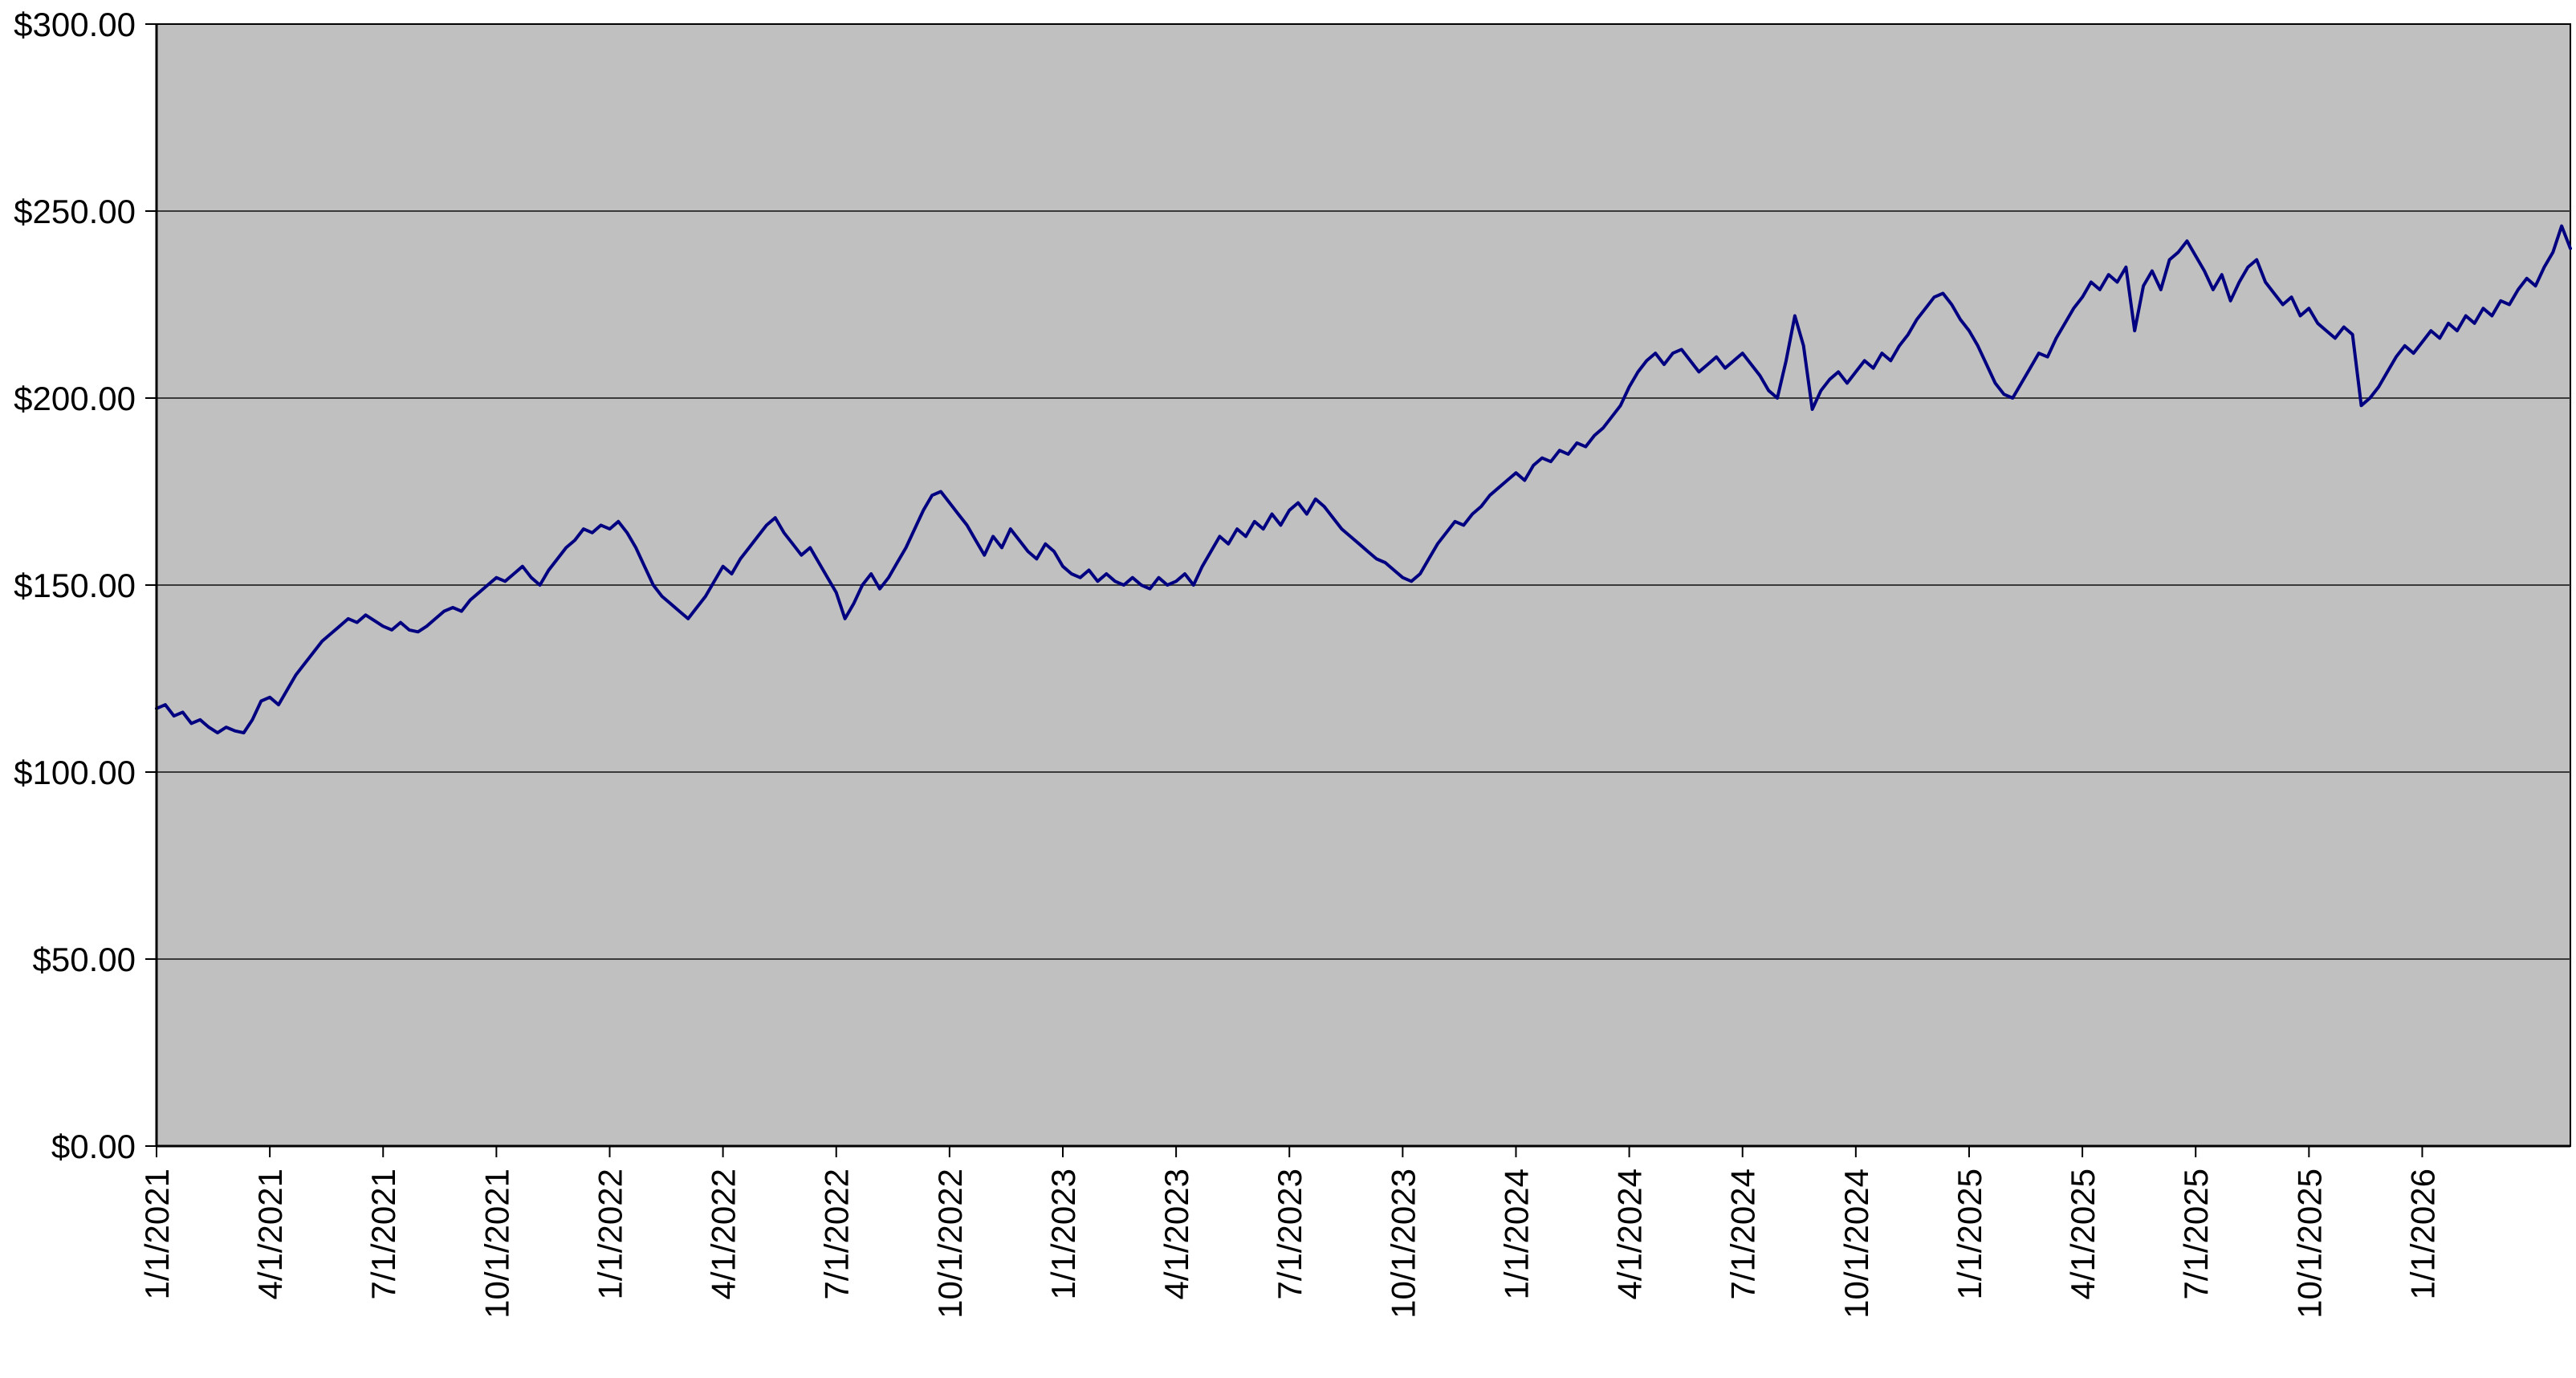 The image size is (2576, 1378). Describe the element at coordinates (724, 1234) in the screenshot. I see `x-axis-label: 4/1/2022` at that location.